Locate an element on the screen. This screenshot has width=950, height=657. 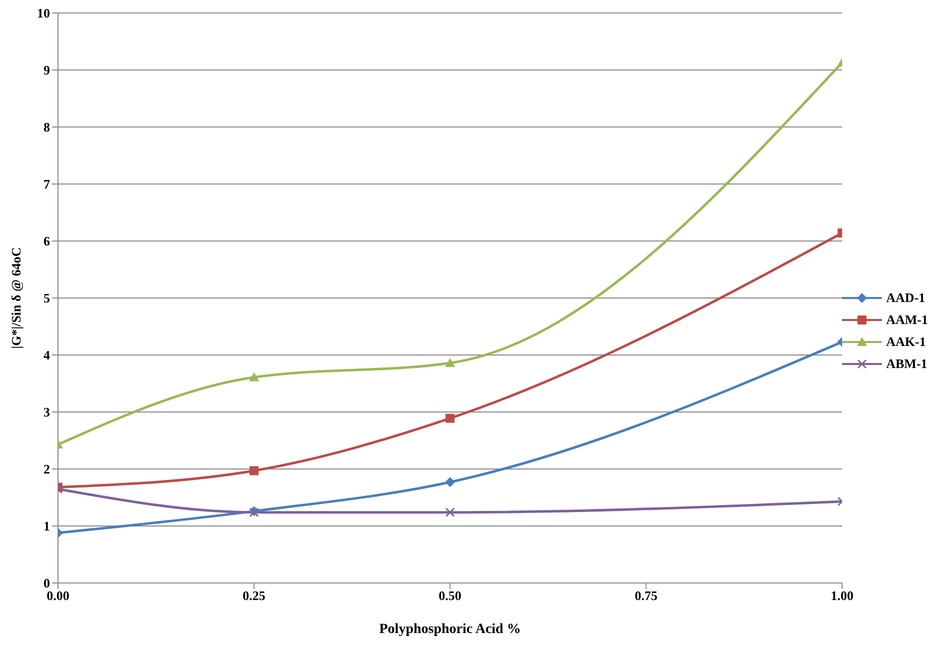
legend-label: AAD-1 is located at coordinates (906, 298).